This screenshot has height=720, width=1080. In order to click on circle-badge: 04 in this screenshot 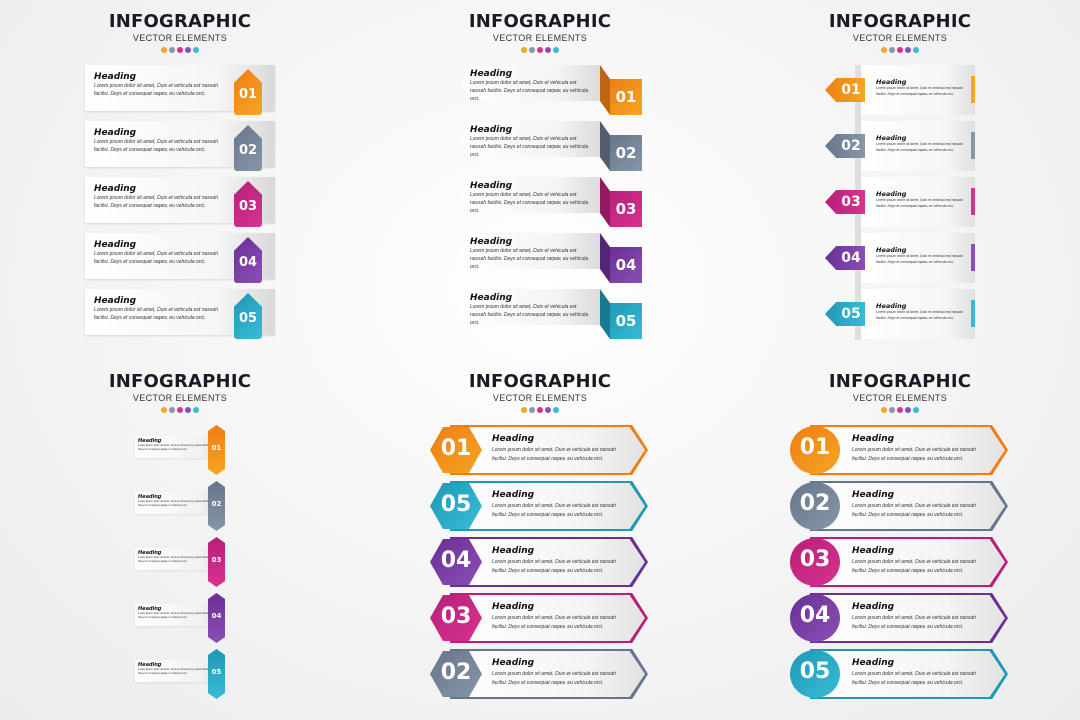, I will do `click(815, 618)`.